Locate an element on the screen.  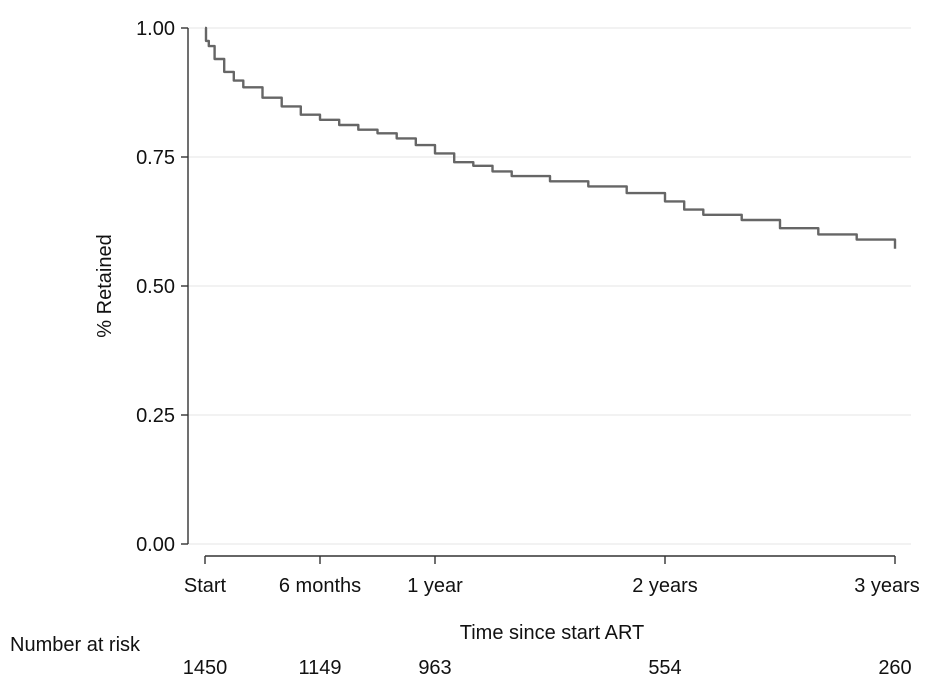
y-tick-label-2: 0.50 is located at coordinates (155, 287).